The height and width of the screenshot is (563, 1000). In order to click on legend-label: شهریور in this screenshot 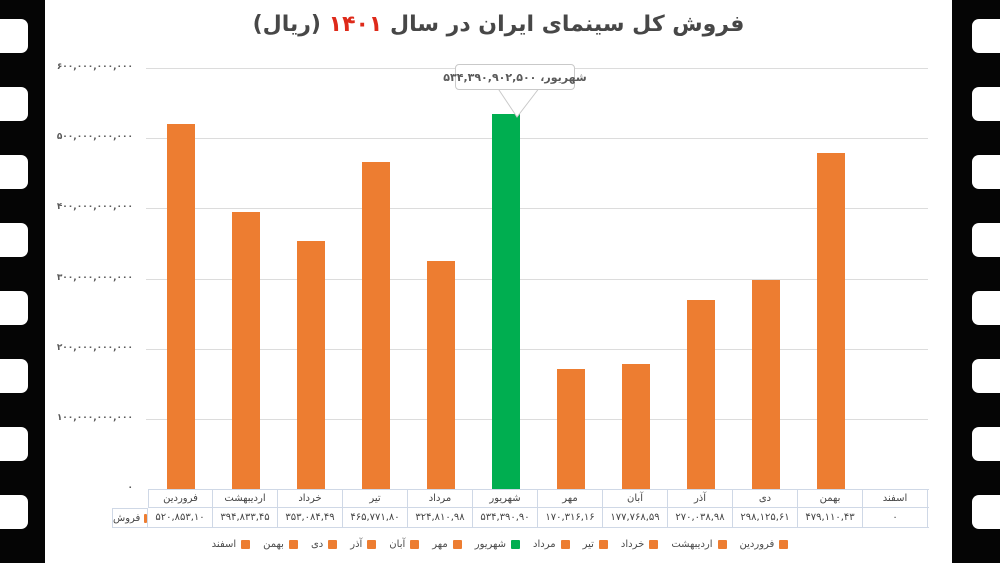, I will do `click(490, 544)`.